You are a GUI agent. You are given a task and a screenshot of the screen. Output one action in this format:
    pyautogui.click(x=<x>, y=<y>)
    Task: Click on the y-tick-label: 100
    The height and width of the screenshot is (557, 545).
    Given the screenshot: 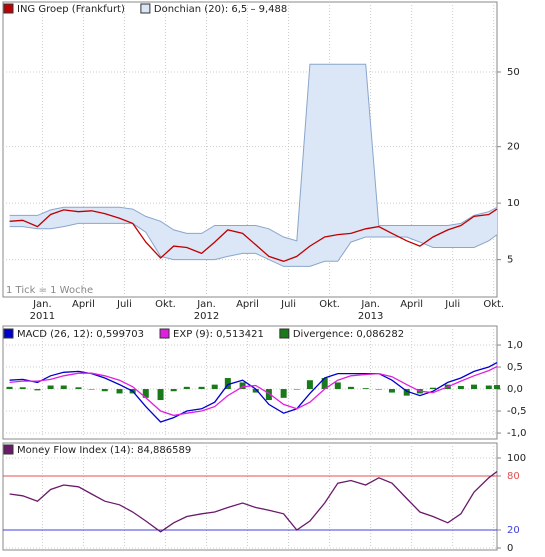 What is the action you would take?
    pyautogui.click(x=516, y=458)
    